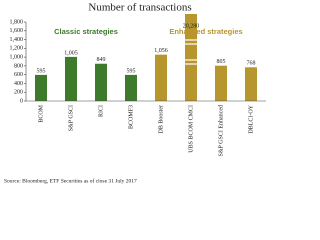 The height and width of the screenshot is (240, 320). I want to click on value-label: 805, so click(221, 62).